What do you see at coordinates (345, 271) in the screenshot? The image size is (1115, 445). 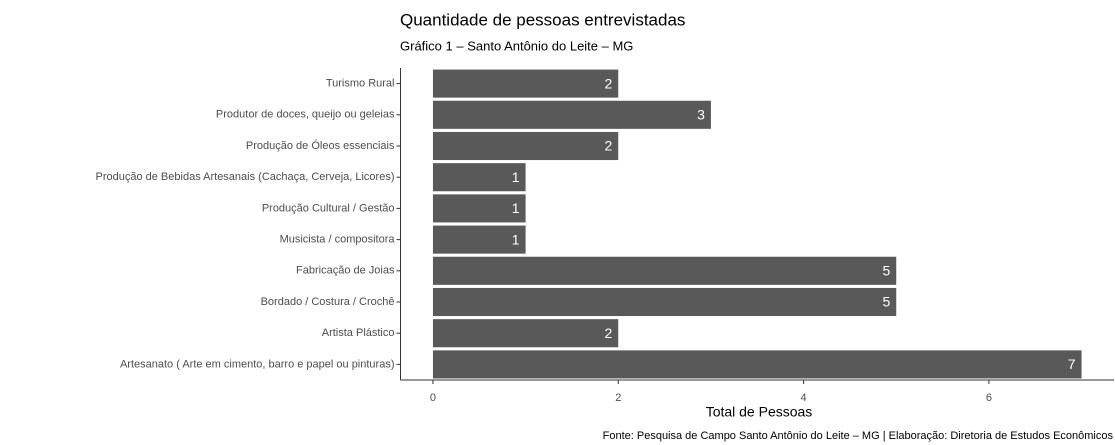 I see `y-tick-label: Fabricação de Joias` at bounding box center [345, 271].